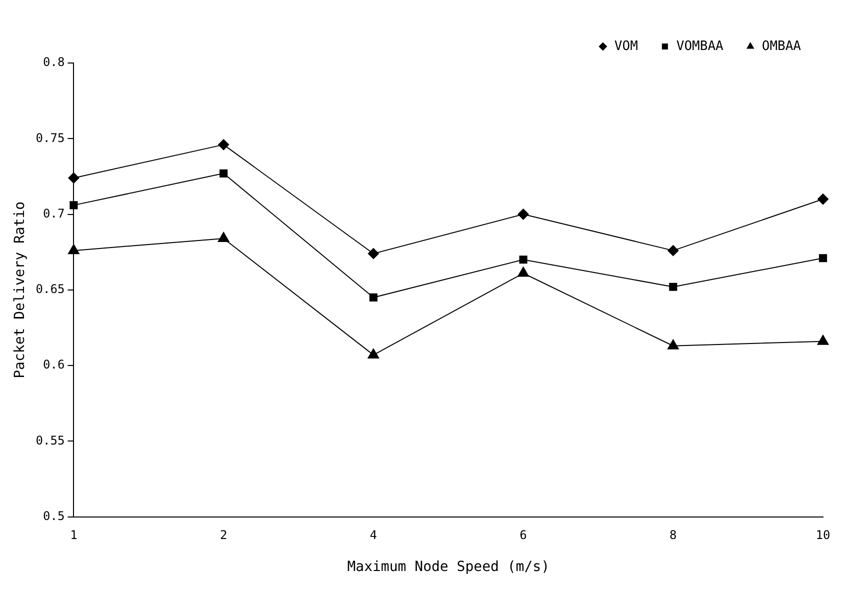 The width and height of the screenshot is (865, 592). What do you see at coordinates (224, 535) in the screenshot?
I see `x-tick-label: 2` at bounding box center [224, 535].